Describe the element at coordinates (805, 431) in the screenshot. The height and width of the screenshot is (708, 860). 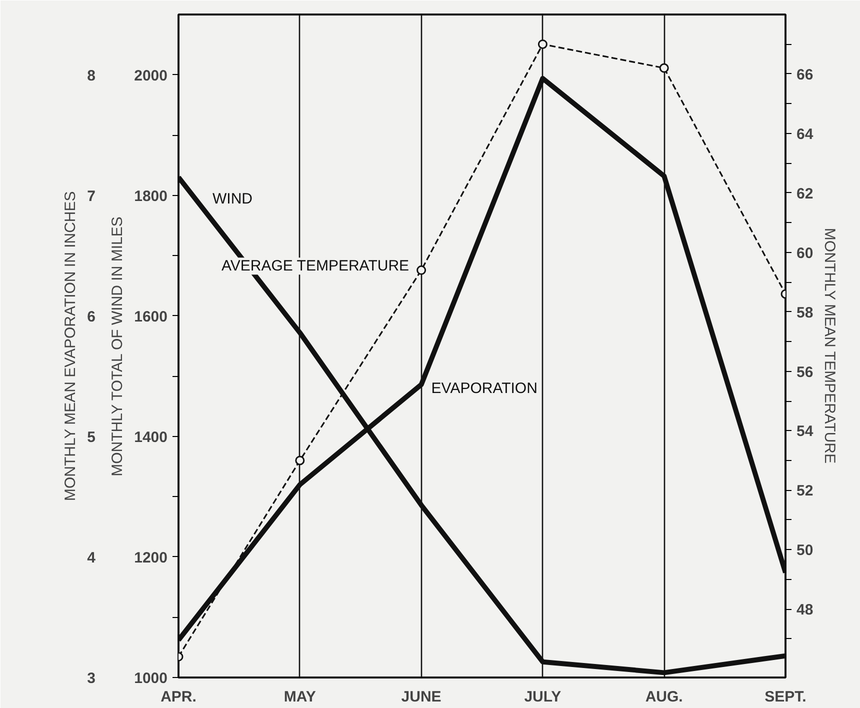
I see `y2-tick-label: 54` at that location.